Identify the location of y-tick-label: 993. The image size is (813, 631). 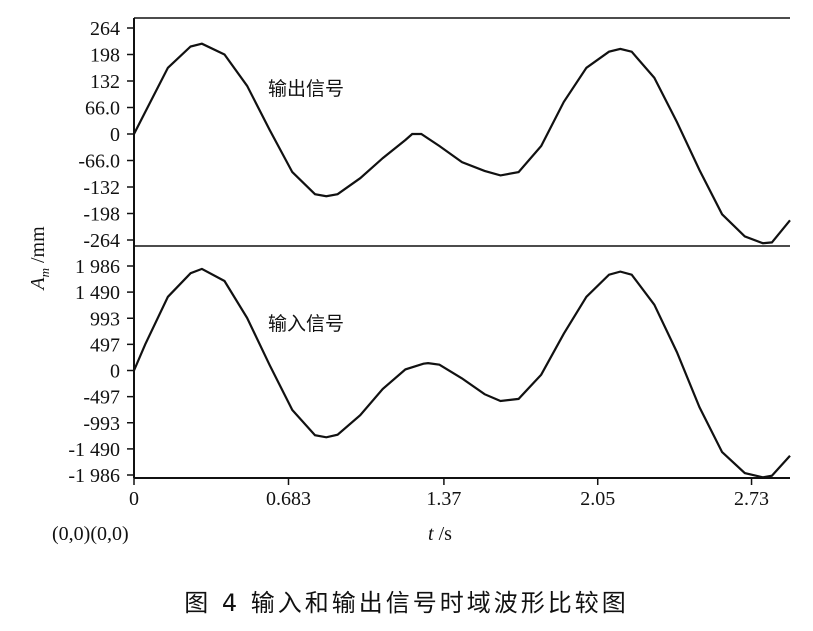
(105, 319).